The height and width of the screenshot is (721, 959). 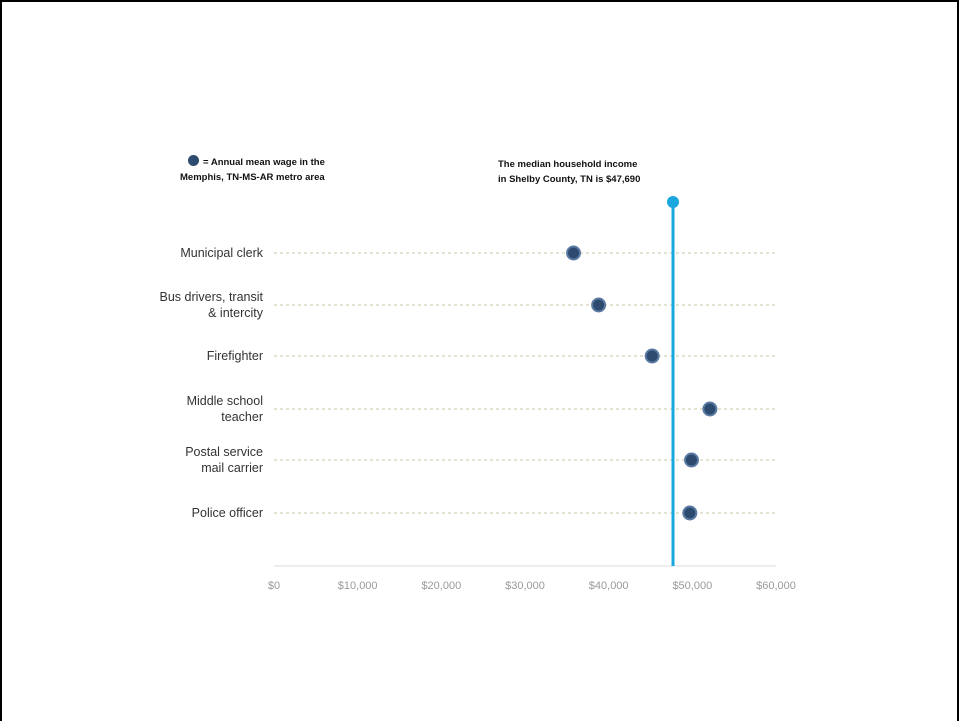 What do you see at coordinates (569, 179) in the screenshot?
I see `median-annotation-line2: in Shelby County, TN is $47,690` at bounding box center [569, 179].